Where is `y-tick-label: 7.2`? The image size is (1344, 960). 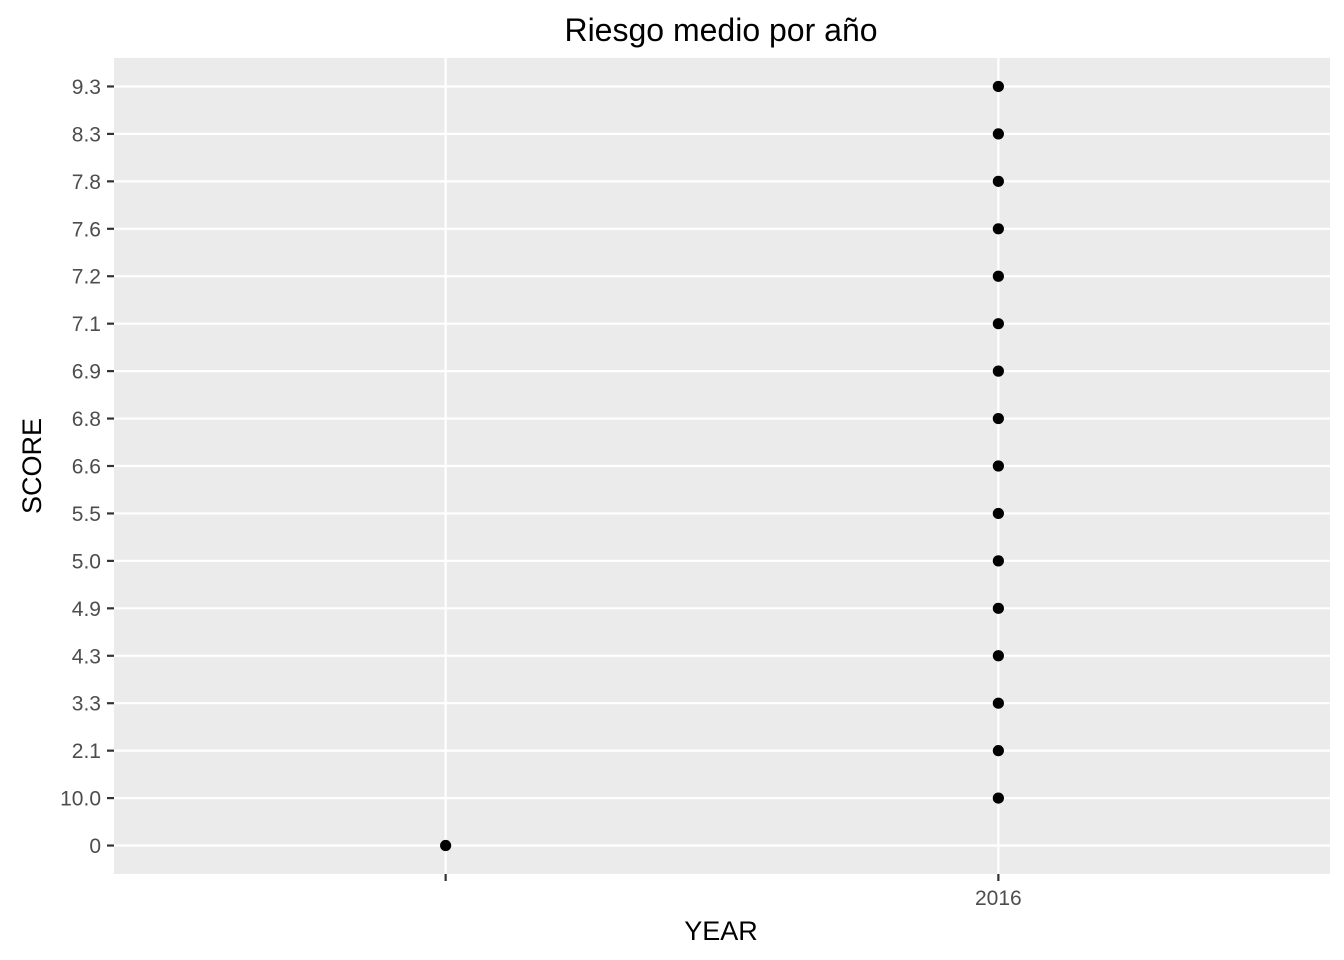
y-tick-label: 7.2 is located at coordinates (86, 277).